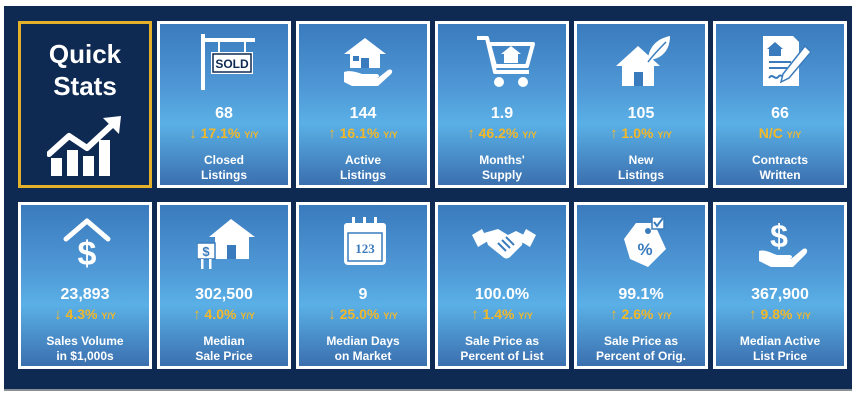 The image size is (857, 400). I want to click on median-days-change: ↓ 25.0% Y/Y, so click(363, 314).